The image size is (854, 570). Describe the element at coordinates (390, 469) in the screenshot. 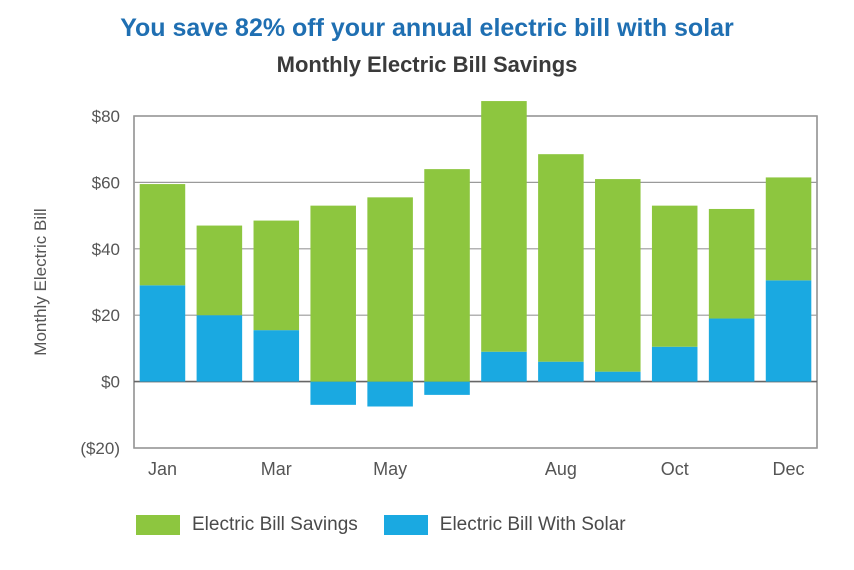

I see `x-tick-label: May` at that location.